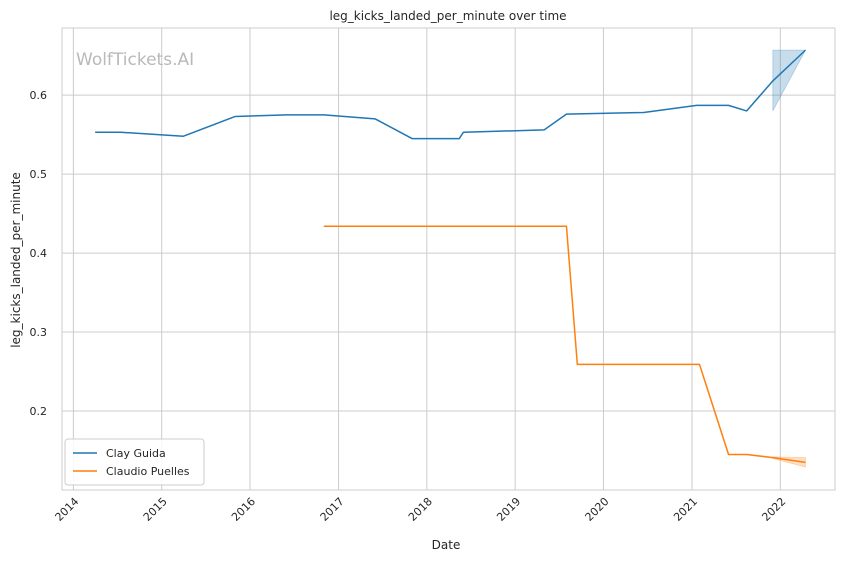 This screenshot has height=561, width=844. Describe the element at coordinates (447, 16) in the screenshot. I see `chart-title: leg_kicks_landed_per_minute over time` at that location.